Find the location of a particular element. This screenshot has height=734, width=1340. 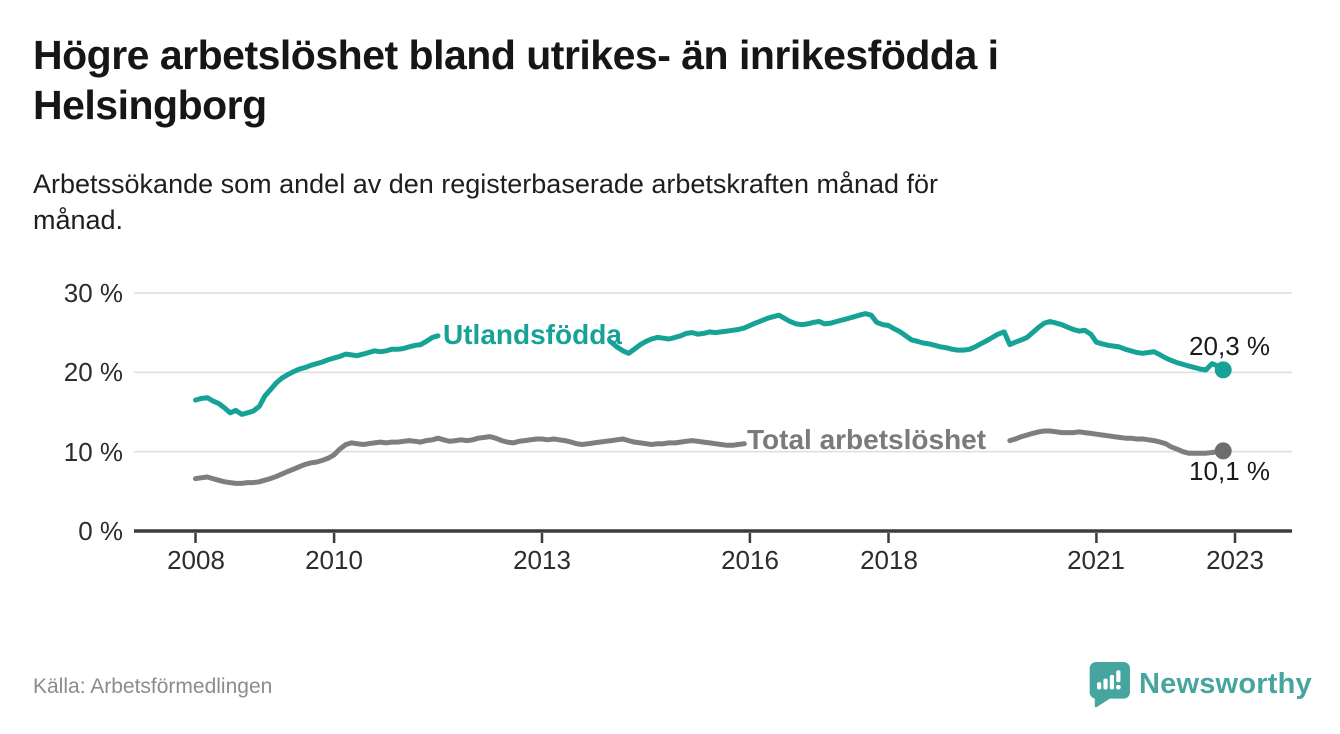

y-tick-label-30: 30 % is located at coordinates (93, 293).